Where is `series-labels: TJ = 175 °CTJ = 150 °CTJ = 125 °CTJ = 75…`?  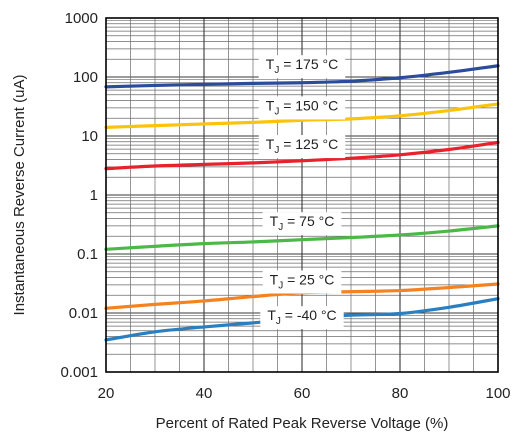 series-labels: TJ = 175 °CTJ = 150 °CTJ = 125 °CTJ = 75… is located at coordinates (302, 192).